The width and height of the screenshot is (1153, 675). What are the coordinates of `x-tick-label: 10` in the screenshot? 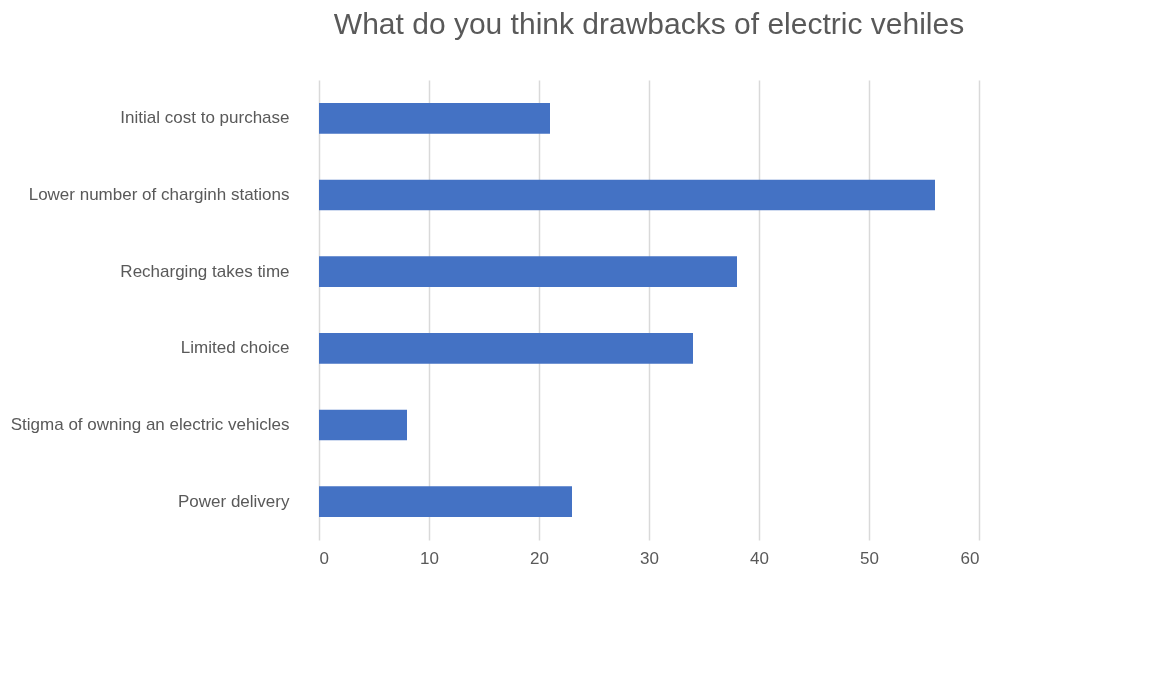 It's located at (429, 558).